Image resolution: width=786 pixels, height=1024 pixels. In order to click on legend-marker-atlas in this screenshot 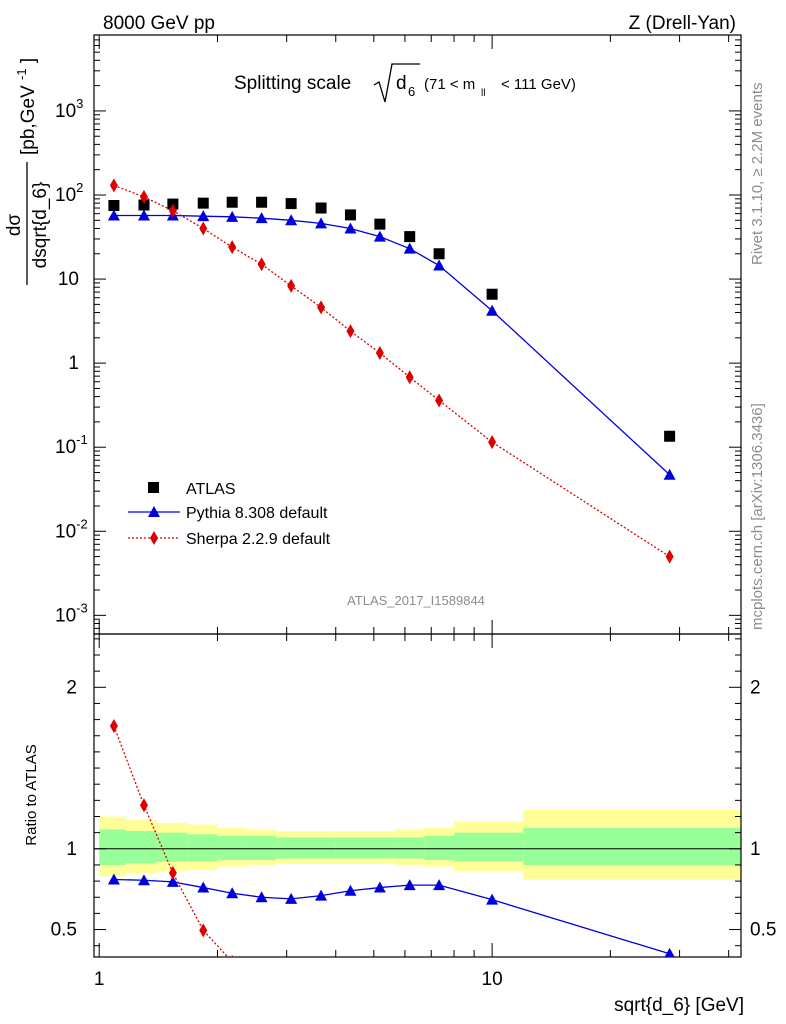, I will do `click(153, 487)`.